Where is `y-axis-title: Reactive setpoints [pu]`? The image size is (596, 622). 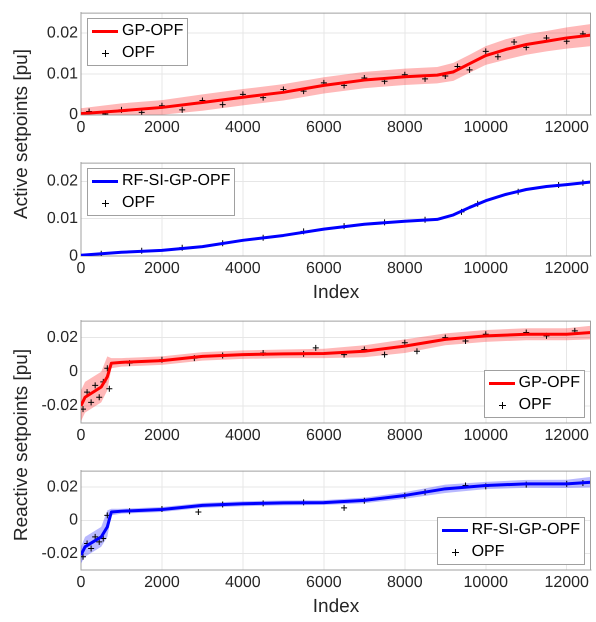 y-axis-title: Reactive setpoints [pu] is located at coordinates (22, 445).